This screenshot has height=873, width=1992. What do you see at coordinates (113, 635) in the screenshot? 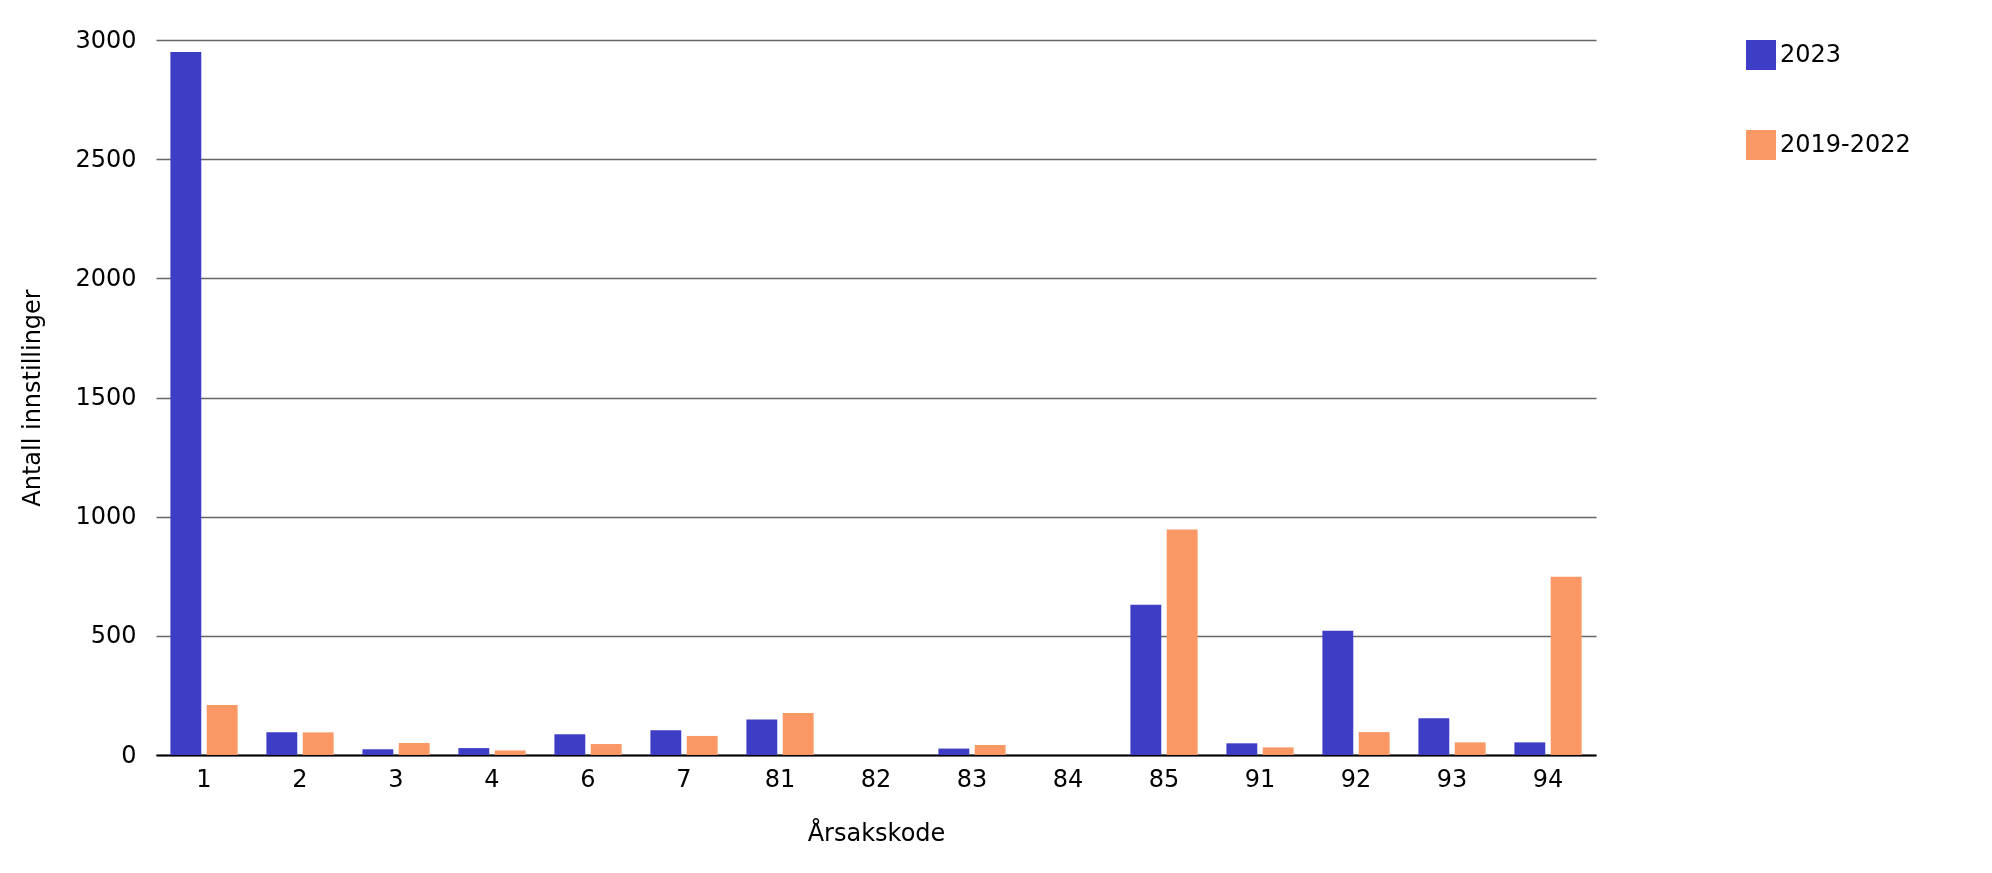
I see `y-tick-label: 500` at bounding box center [113, 635].